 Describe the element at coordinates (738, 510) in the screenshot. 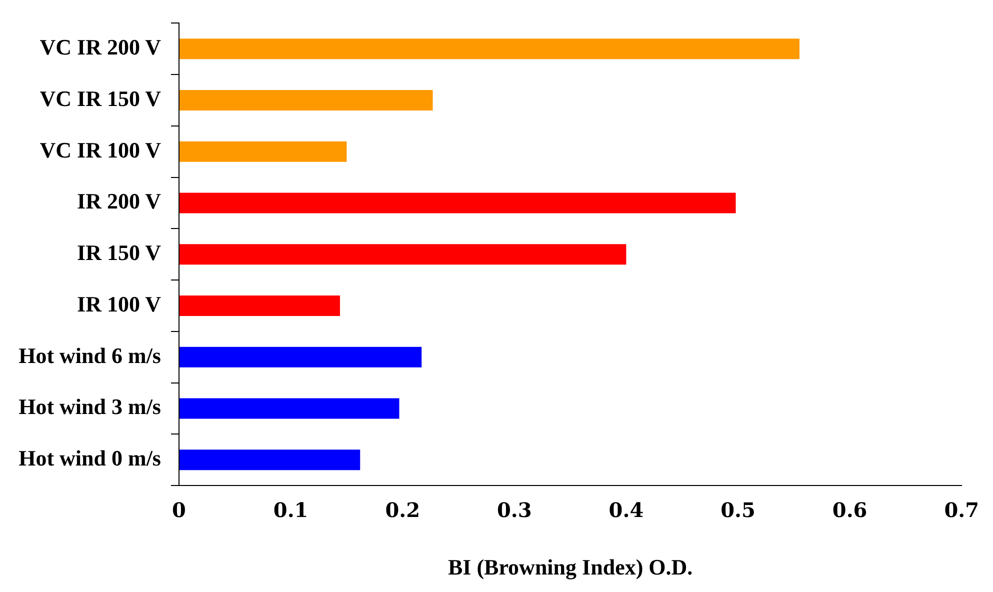

I see `x-tick-label: 0.5` at that location.